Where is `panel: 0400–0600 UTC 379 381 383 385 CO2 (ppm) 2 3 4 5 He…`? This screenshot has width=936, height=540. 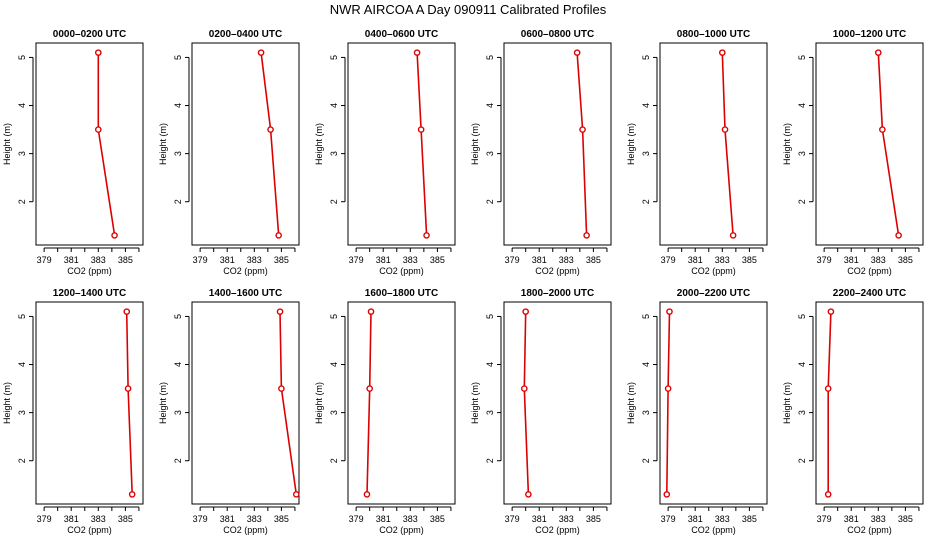
panel: 0400–0600 UTC 379 381 383 385 CO2 (ppm) 2 3 4 5 He… is located at coordinates (385, 152).